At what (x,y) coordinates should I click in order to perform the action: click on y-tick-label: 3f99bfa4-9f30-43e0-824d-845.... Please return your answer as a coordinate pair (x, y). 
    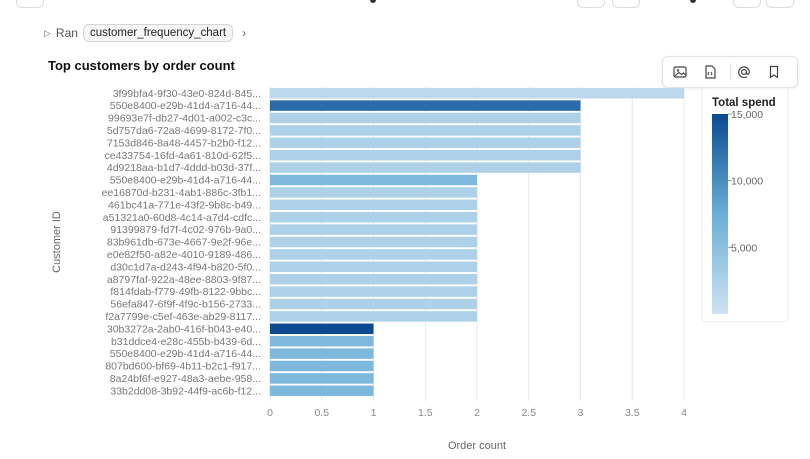
    Looking at the image, I should click on (187, 94).